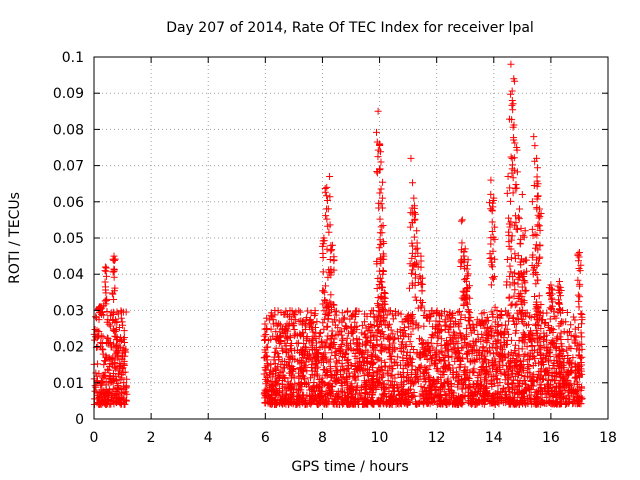 The height and width of the screenshot is (480, 640). What do you see at coordinates (68, 348) in the screenshot?
I see `y-tick-label: 0.02` at bounding box center [68, 348].